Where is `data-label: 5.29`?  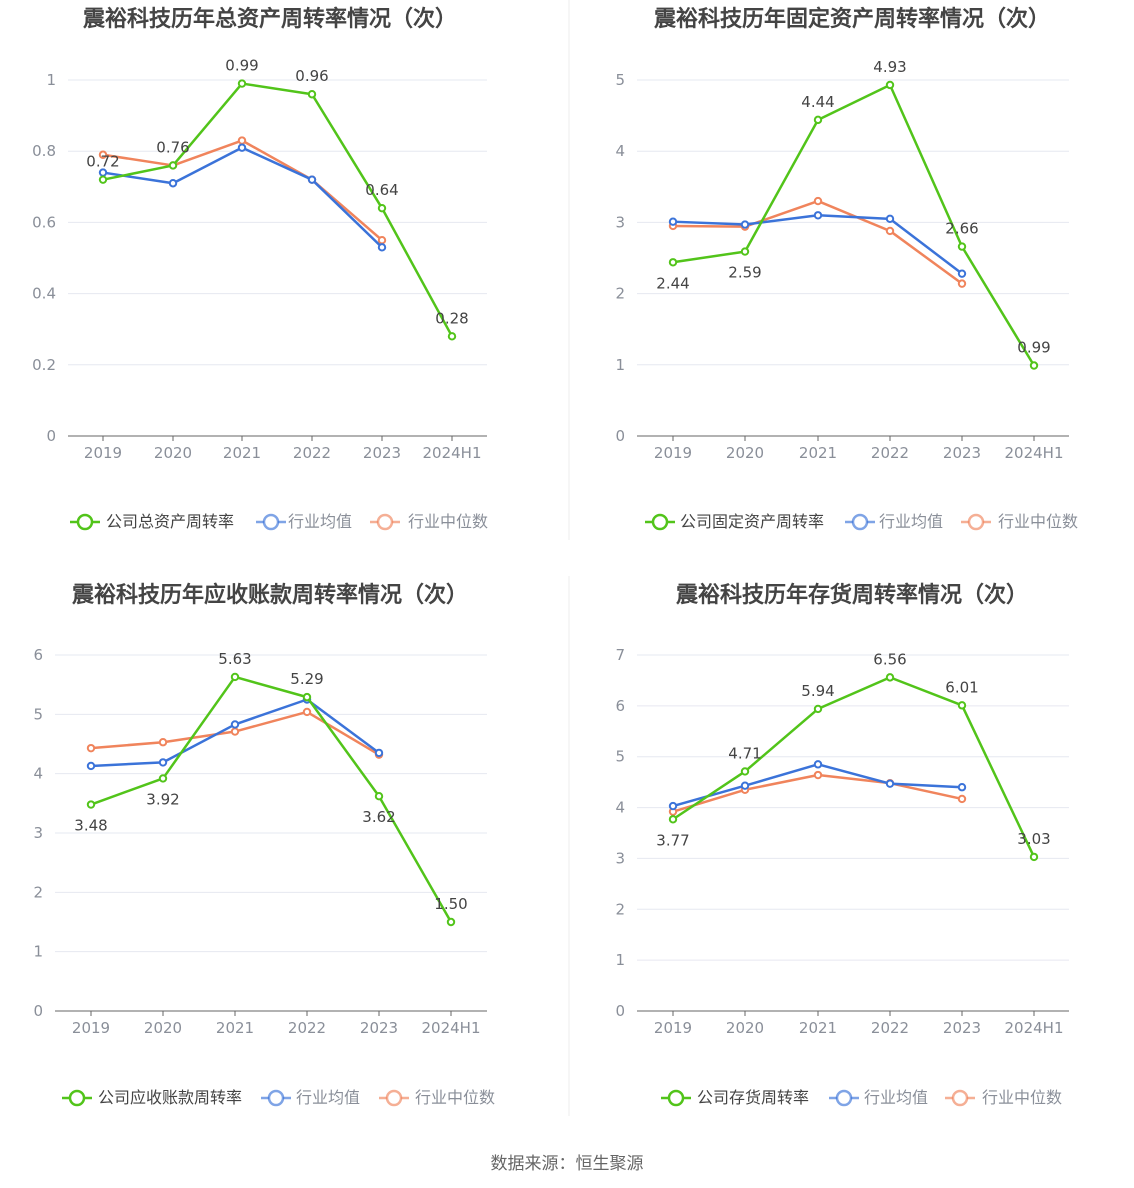
data-label: 5.29 is located at coordinates (306, 679).